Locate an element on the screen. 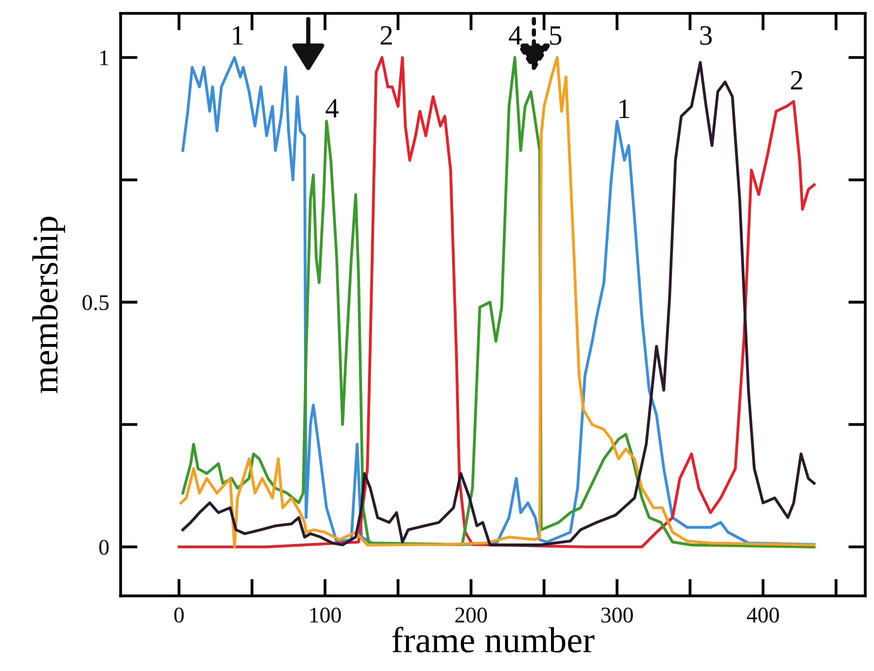  x-tick-label: 400 is located at coordinates (762, 615).